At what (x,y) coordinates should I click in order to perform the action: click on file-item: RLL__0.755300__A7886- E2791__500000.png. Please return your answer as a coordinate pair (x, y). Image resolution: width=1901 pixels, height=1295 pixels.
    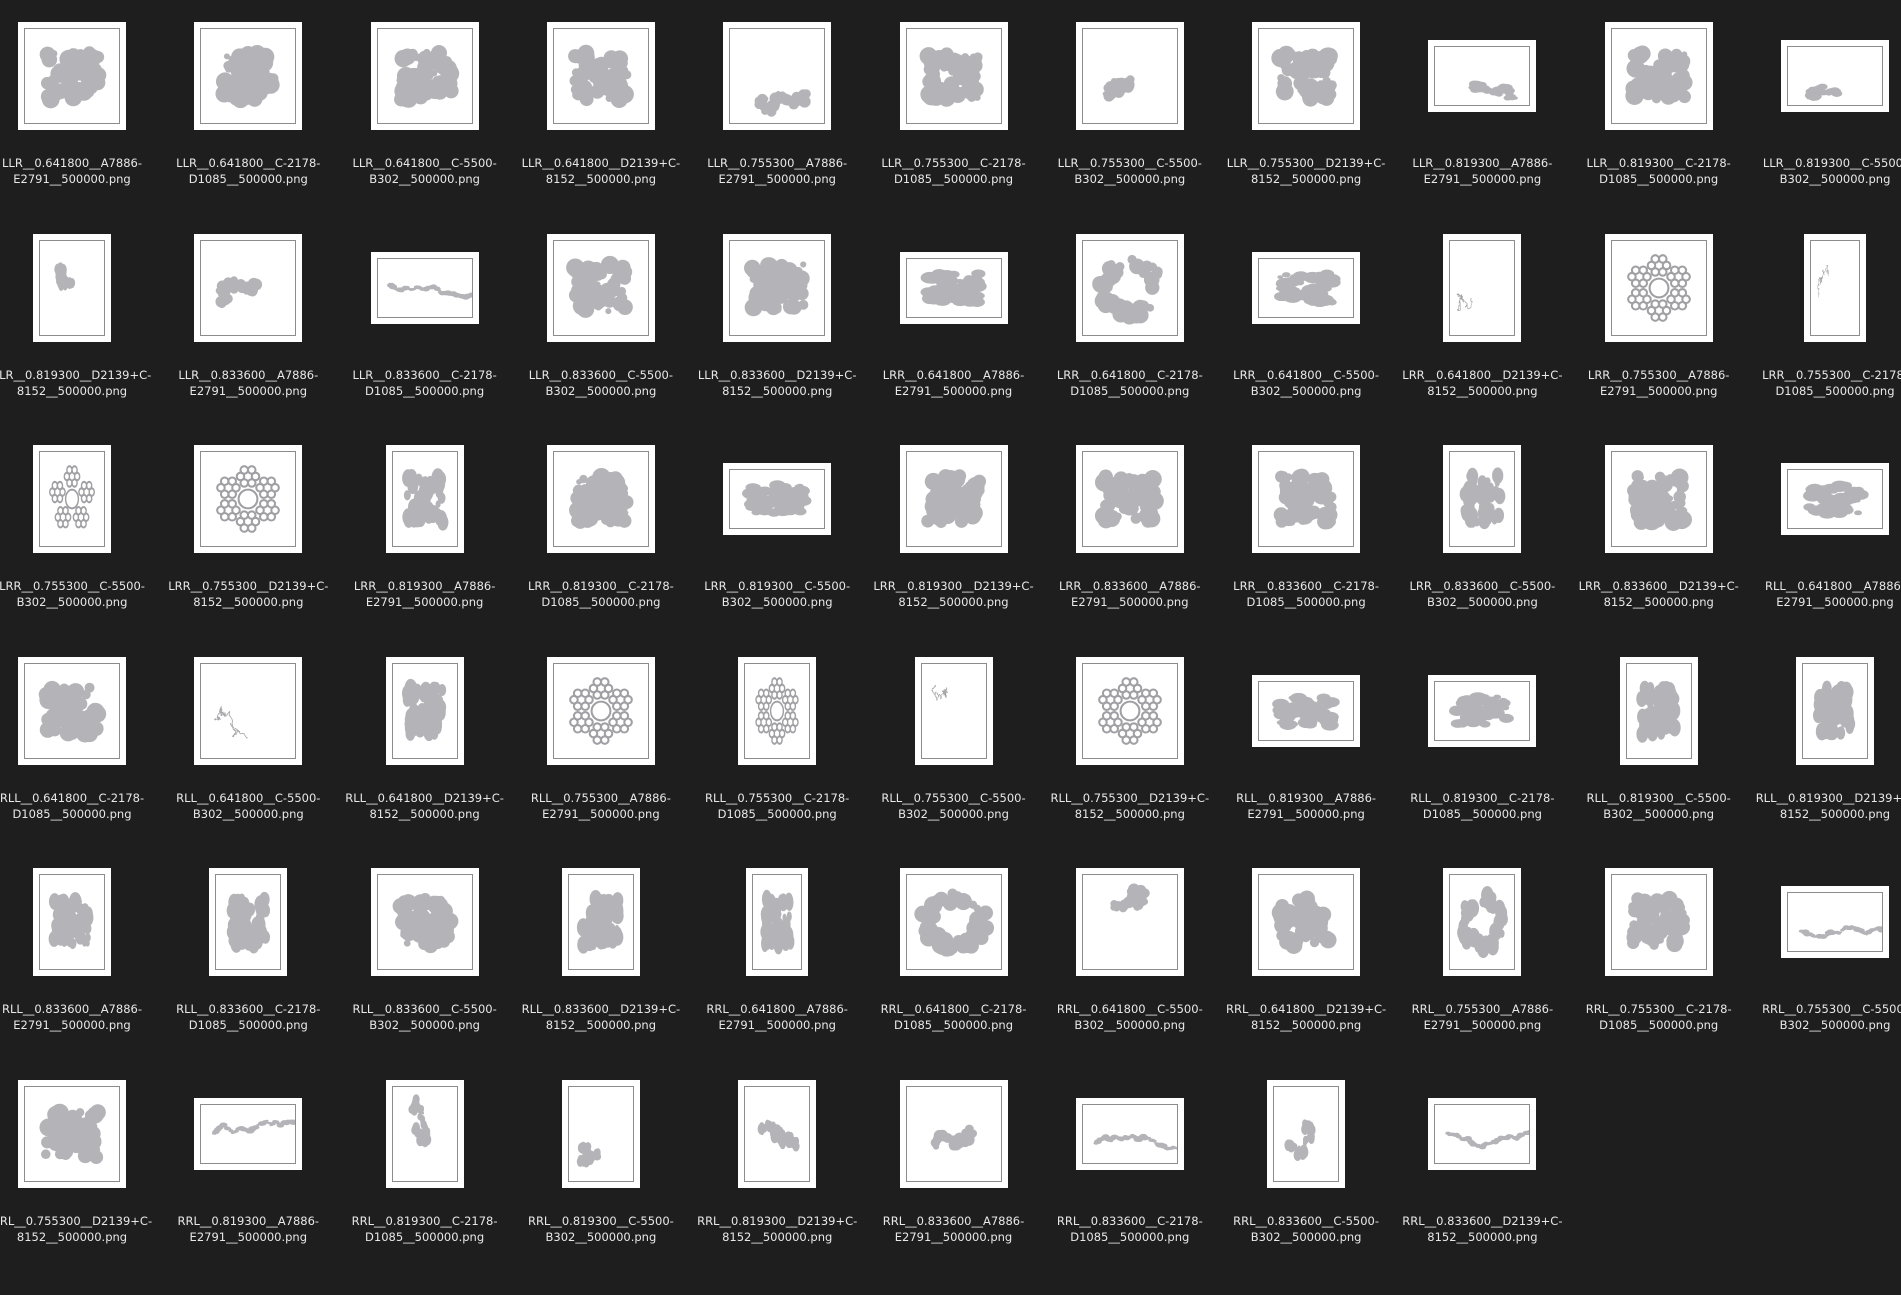
    Looking at the image, I should click on (600, 742).